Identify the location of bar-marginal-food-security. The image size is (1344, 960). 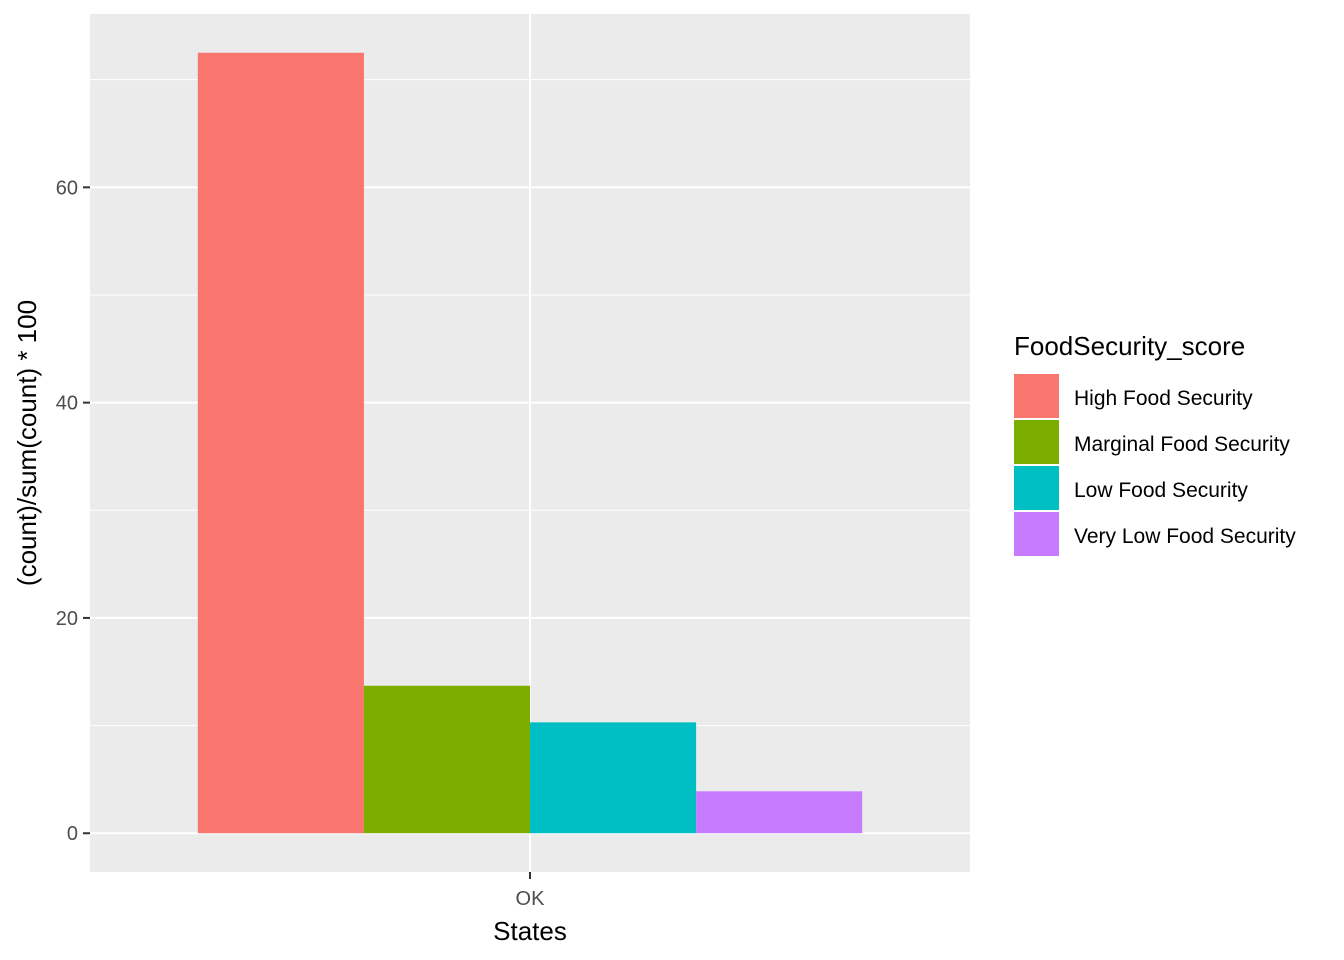
(446, 759).